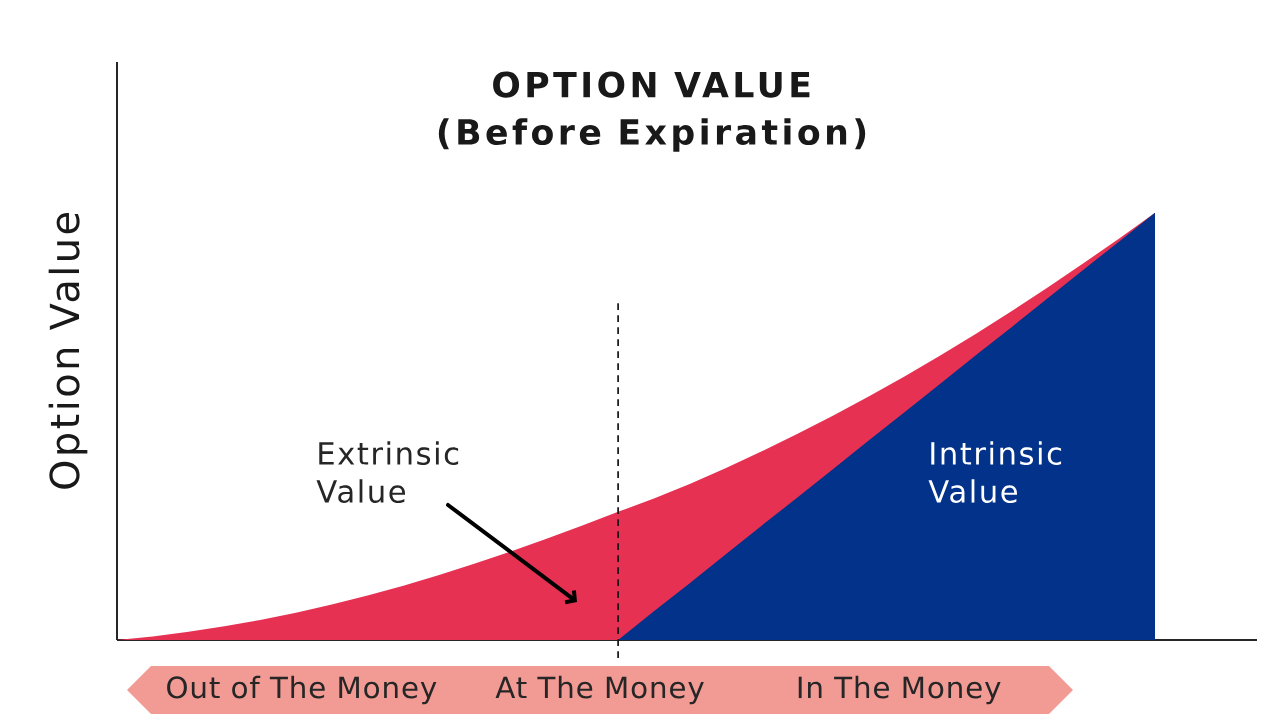 This screenshot has width=1280, height=720. I want to click on text: Out of The Money, so click(302, 690).